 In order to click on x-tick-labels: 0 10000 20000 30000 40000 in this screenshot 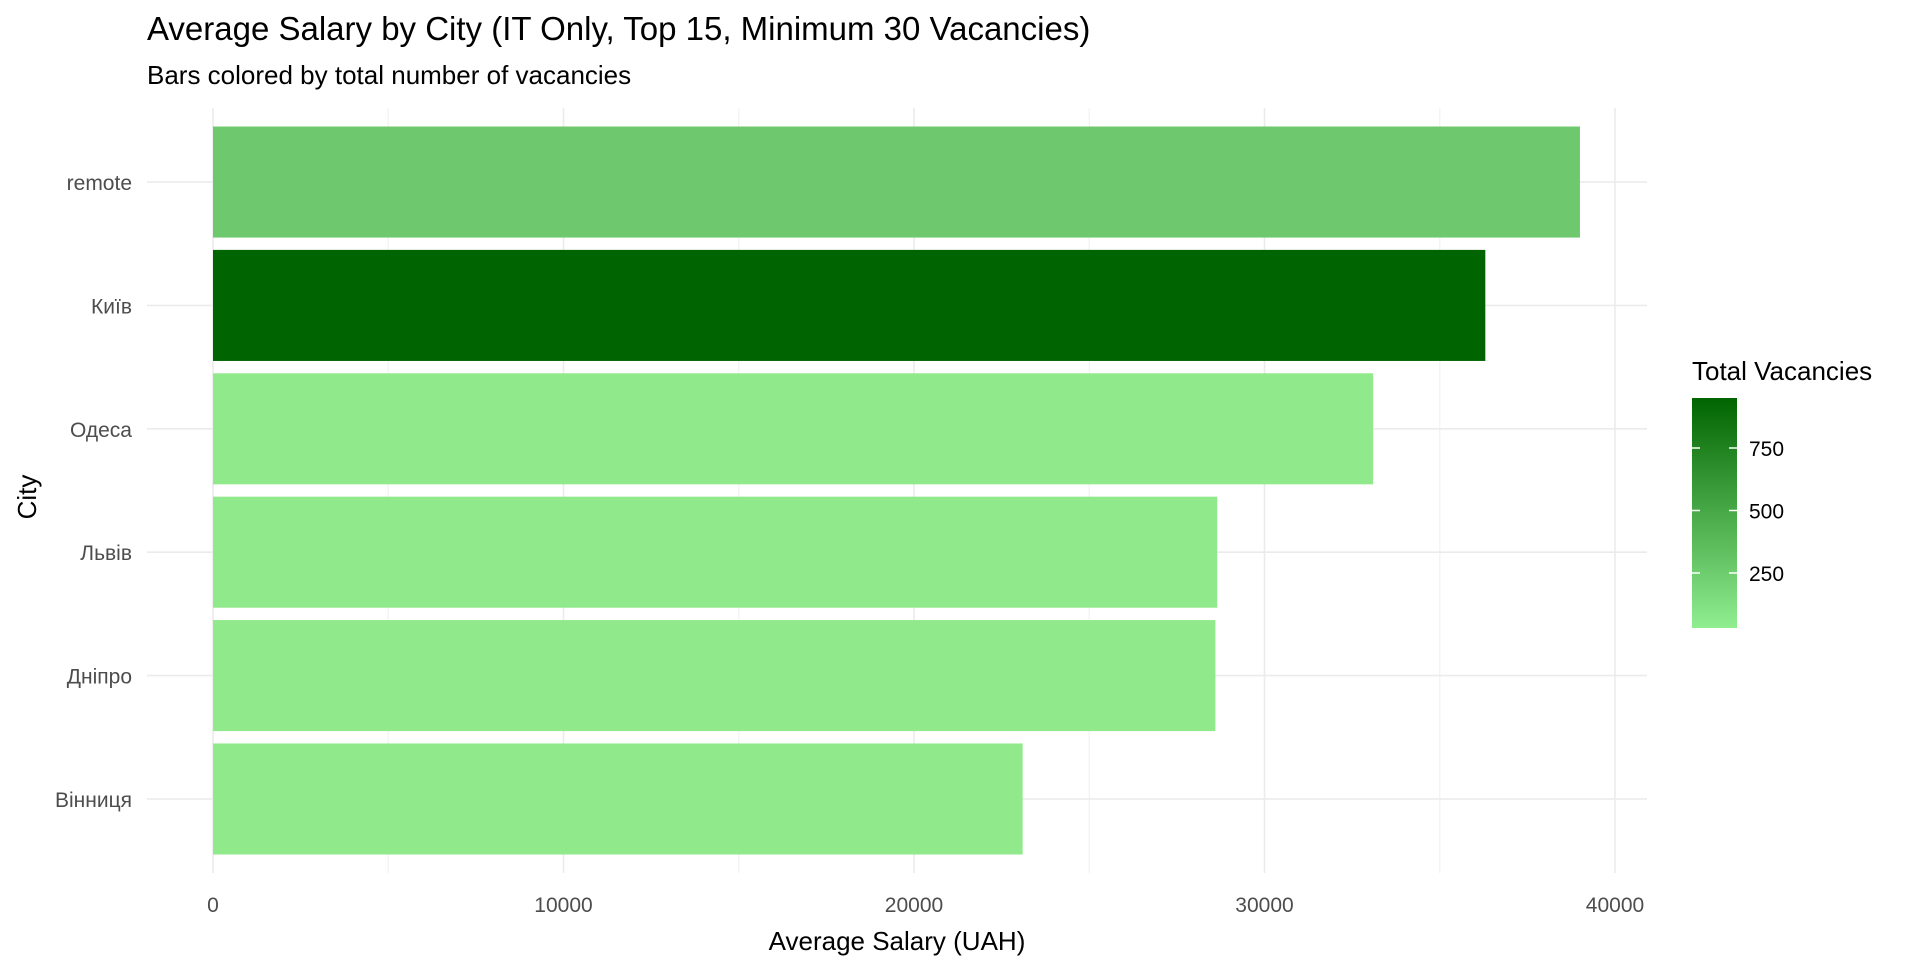, I will do `click(925, 905)`.